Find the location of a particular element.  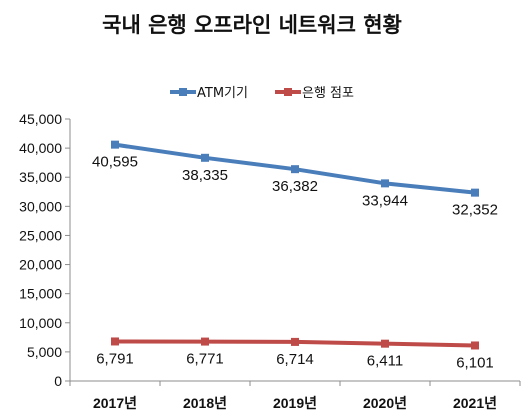

data-label: 6,411 is located at coordinates (385, 361).